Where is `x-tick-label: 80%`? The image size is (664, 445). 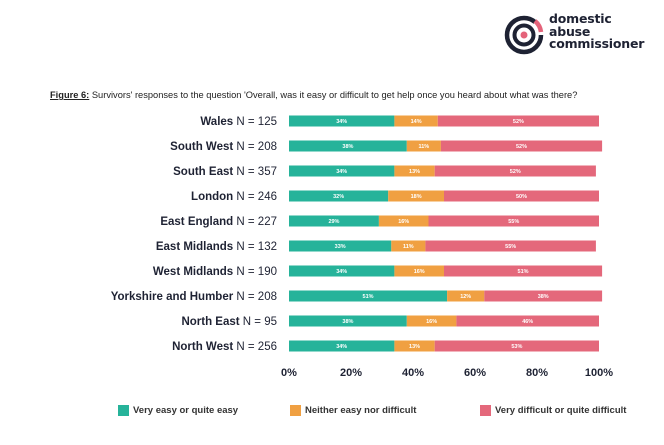 x-tick-label: 80% is located at coordinates (537, 373).